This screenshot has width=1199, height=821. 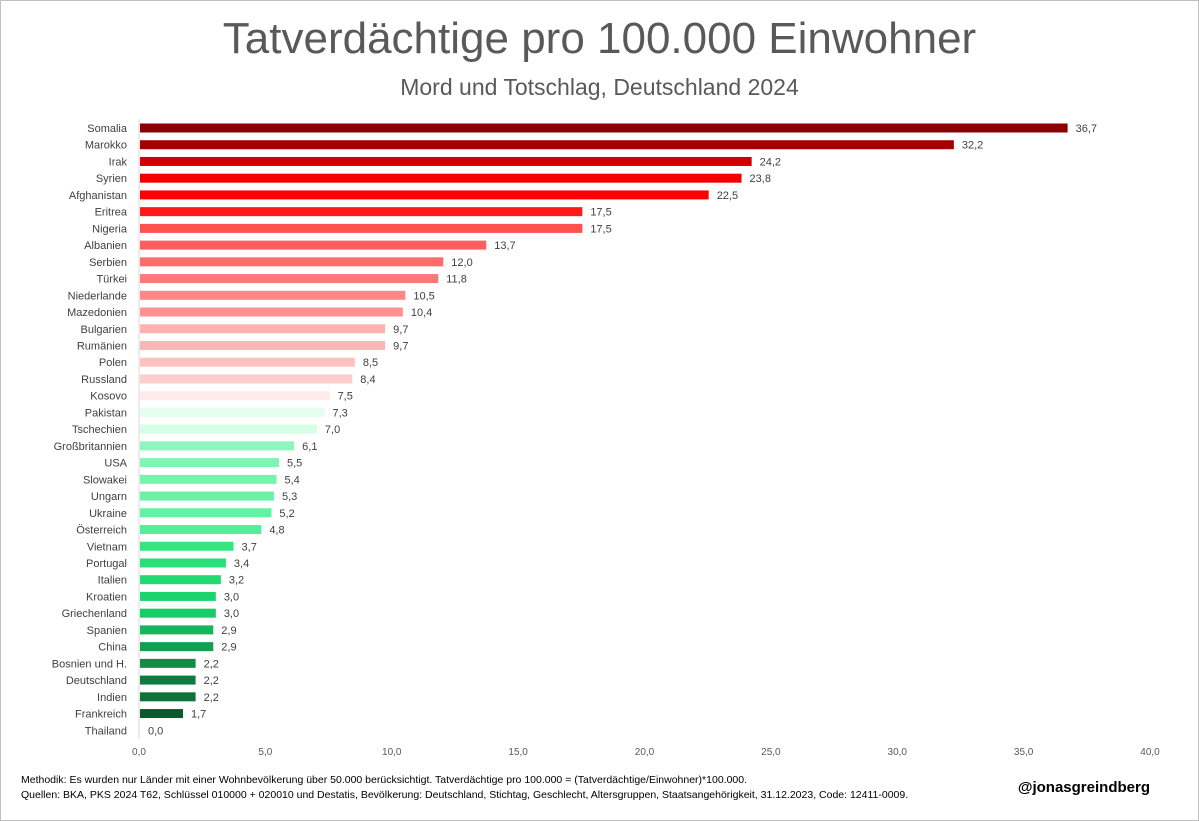 What do you see at coordinates (139, 752) in the screenshot?
I see `x-tick-label: 0,0` at bounding box center [139, 752].